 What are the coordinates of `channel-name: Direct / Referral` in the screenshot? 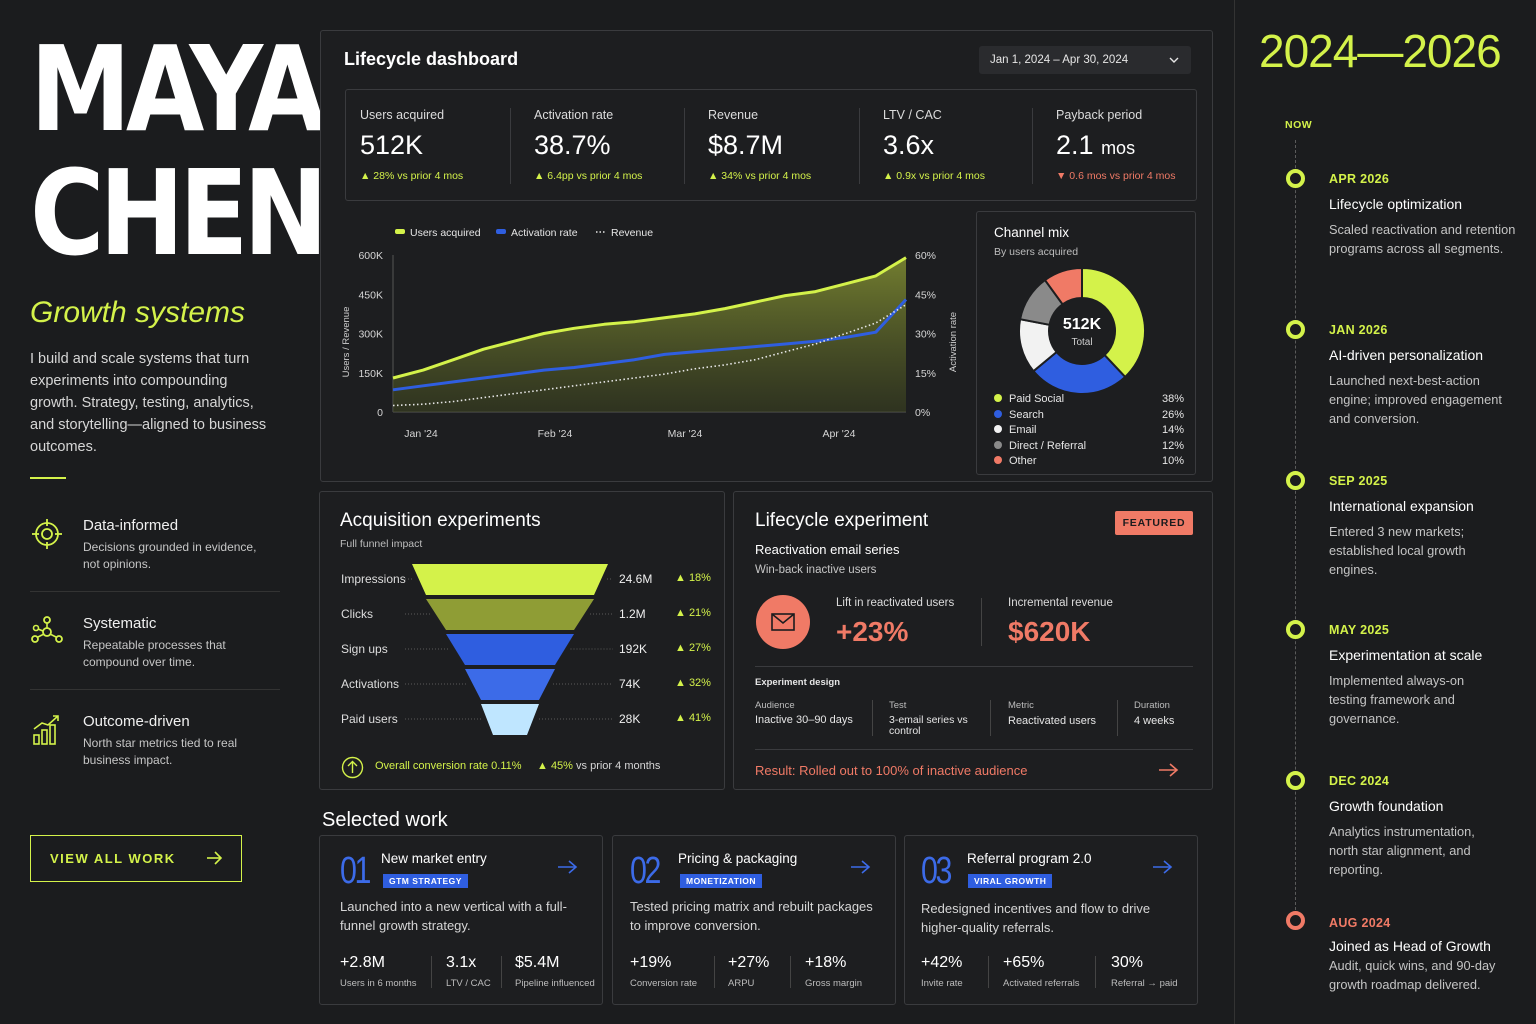 It's located at (1048, 445).